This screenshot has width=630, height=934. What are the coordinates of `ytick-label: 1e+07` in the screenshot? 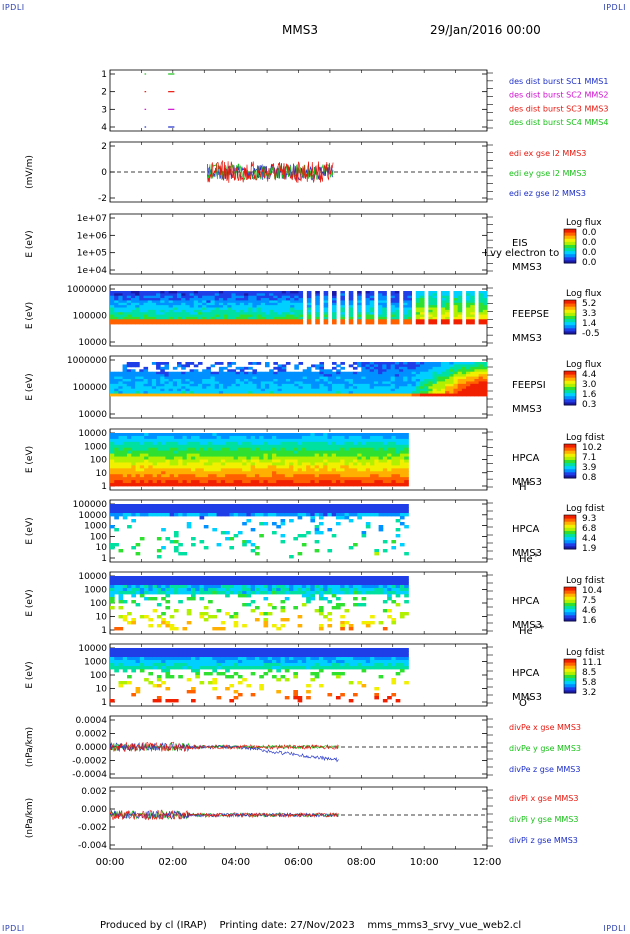 It's located at (92, 219).